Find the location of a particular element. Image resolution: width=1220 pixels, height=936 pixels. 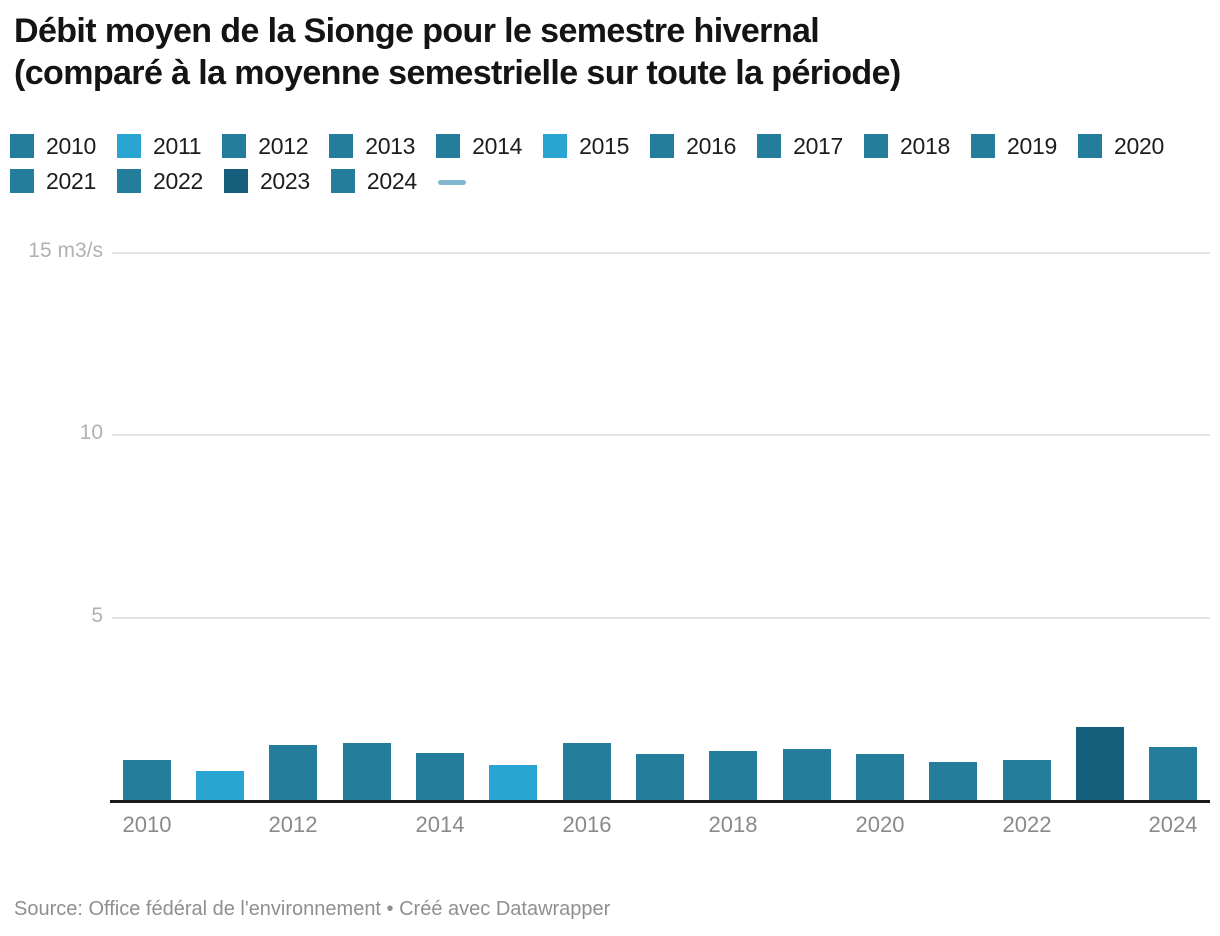

legend-item-2023: 2023 is located at coordinates (266, 181).